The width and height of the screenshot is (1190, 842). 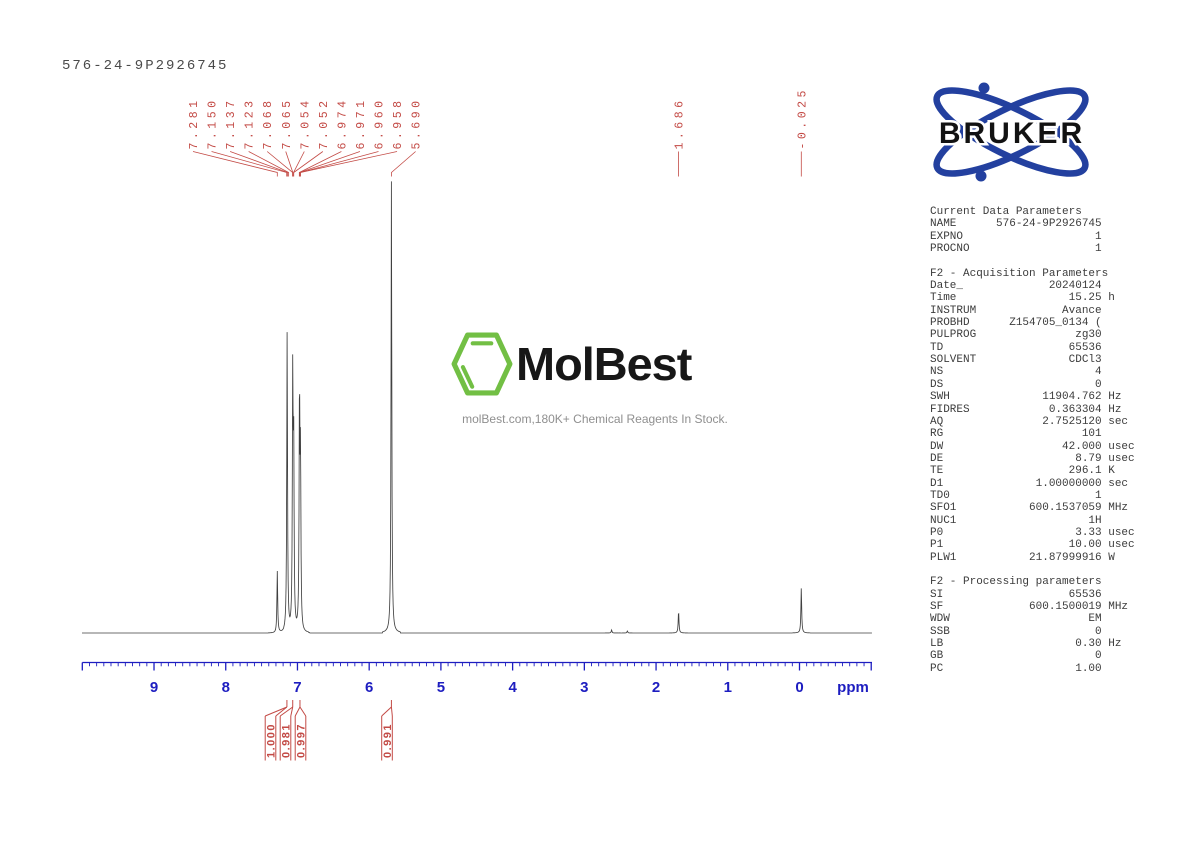 What do you see at coordinates (297, 687) in the screenshot?
I see `svg-text: 7` at bounding box center [297, 687].